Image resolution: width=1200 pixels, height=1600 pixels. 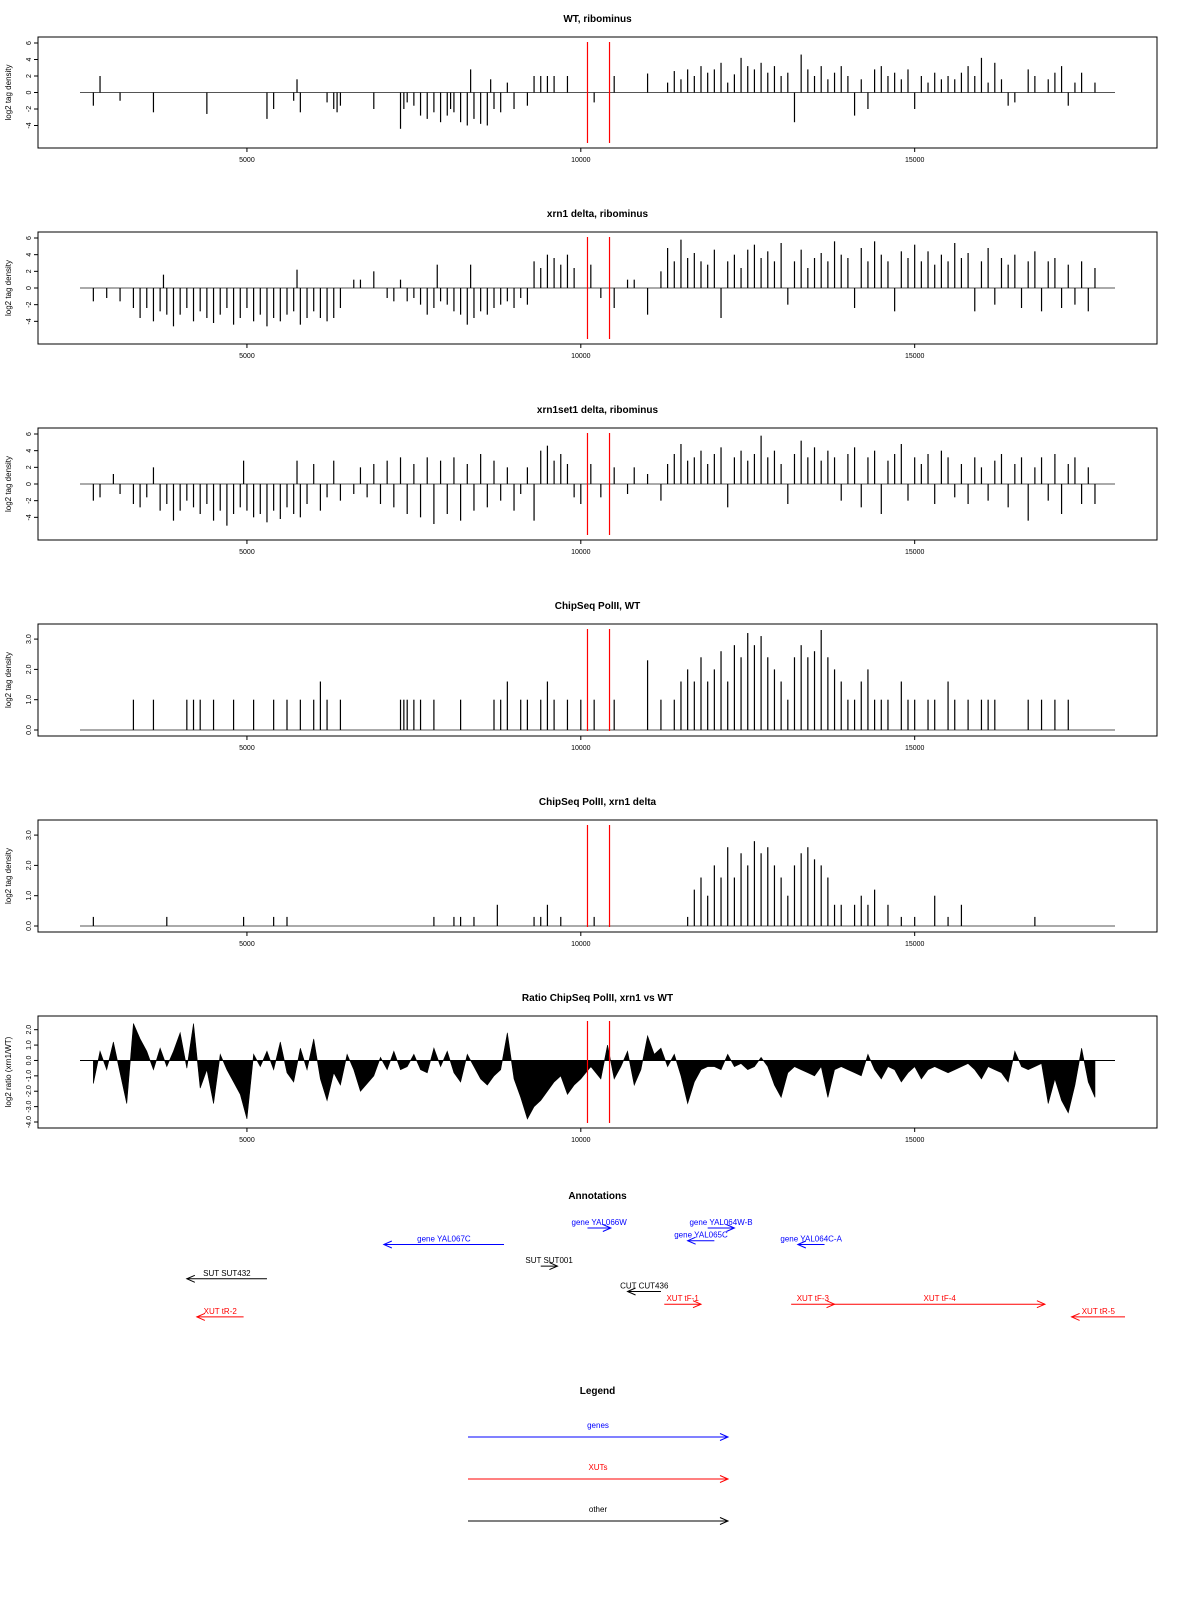 I want to click on legend-label: genes, so click(x=598, y=1425).